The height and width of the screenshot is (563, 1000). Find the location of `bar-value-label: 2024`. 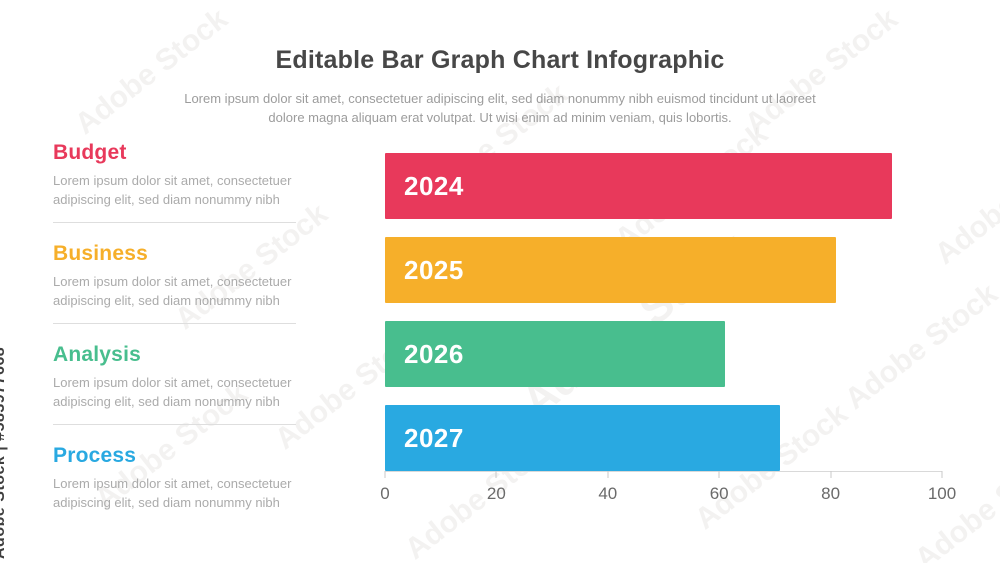

bar-value-label: 2024 is located at coordinates (434, 185).